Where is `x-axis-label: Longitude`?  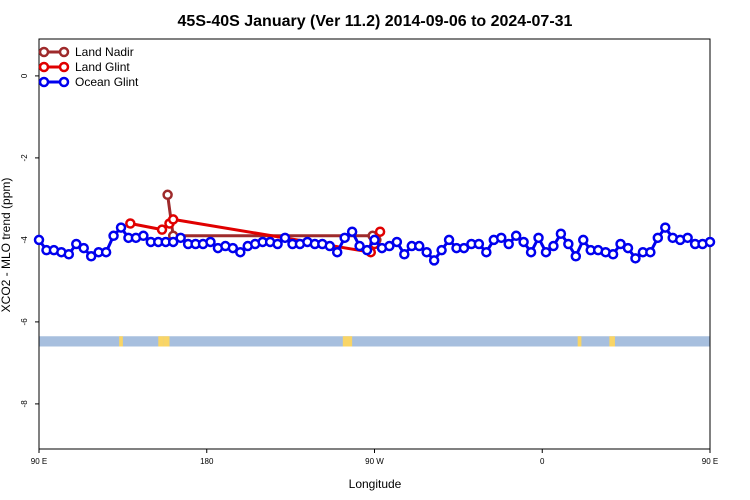
x-axis-label: Longitude is located at coordinates (375, 484).